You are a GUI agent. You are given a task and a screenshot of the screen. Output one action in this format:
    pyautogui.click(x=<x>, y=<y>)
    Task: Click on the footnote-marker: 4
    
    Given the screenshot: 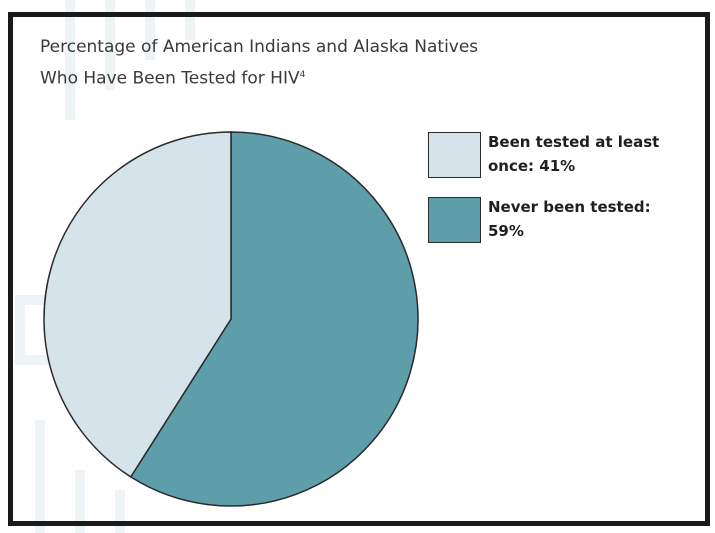 What is the action you would take?
    pyautogui.click(x=302, y=75)
    